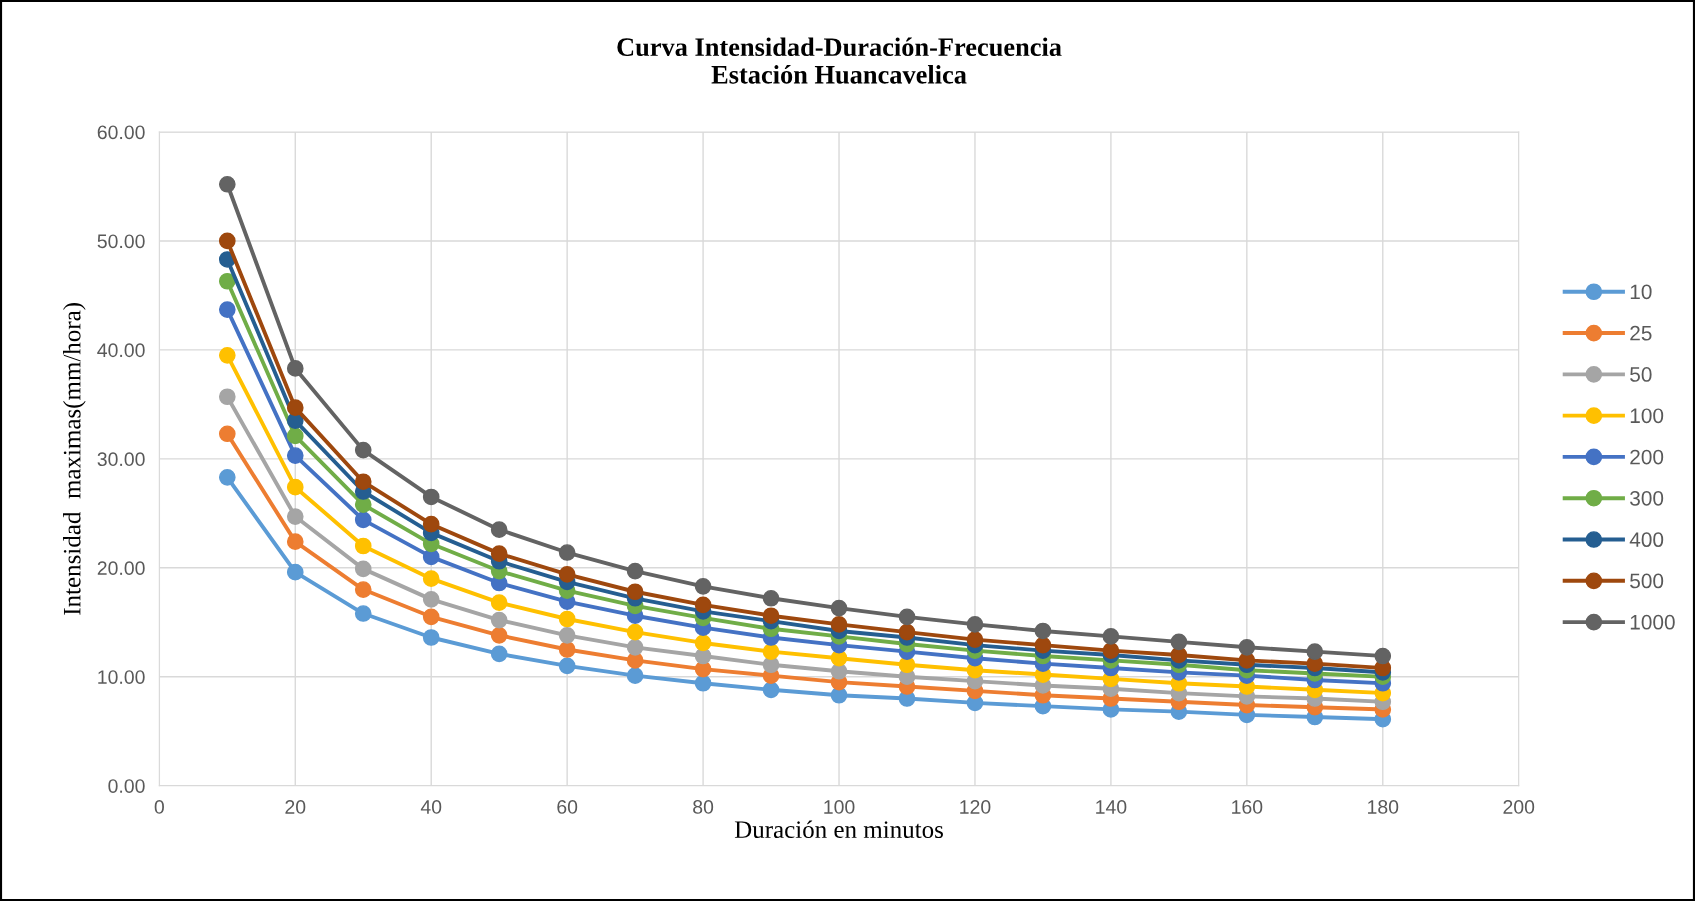 Image resolution: width=1695 pixels, height=901 pixels. I want to click on x-tick-label: 180, so click(1383, 807).